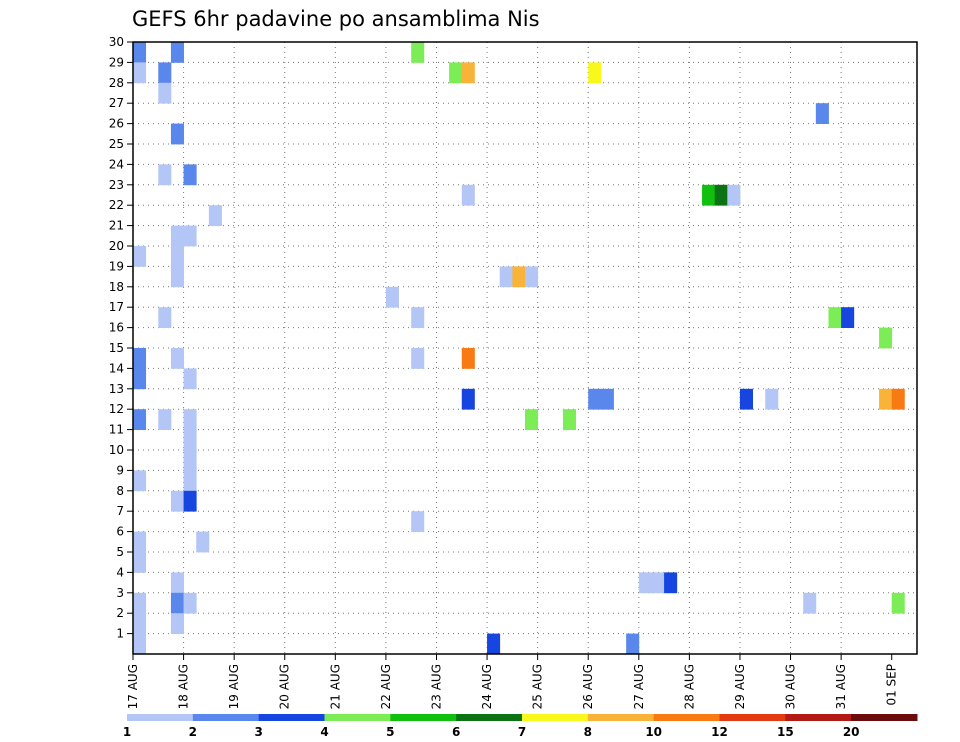  Describe the element at coordinates (116, 287) in the screenshot. I see `y-tick-label: 18` at that location.